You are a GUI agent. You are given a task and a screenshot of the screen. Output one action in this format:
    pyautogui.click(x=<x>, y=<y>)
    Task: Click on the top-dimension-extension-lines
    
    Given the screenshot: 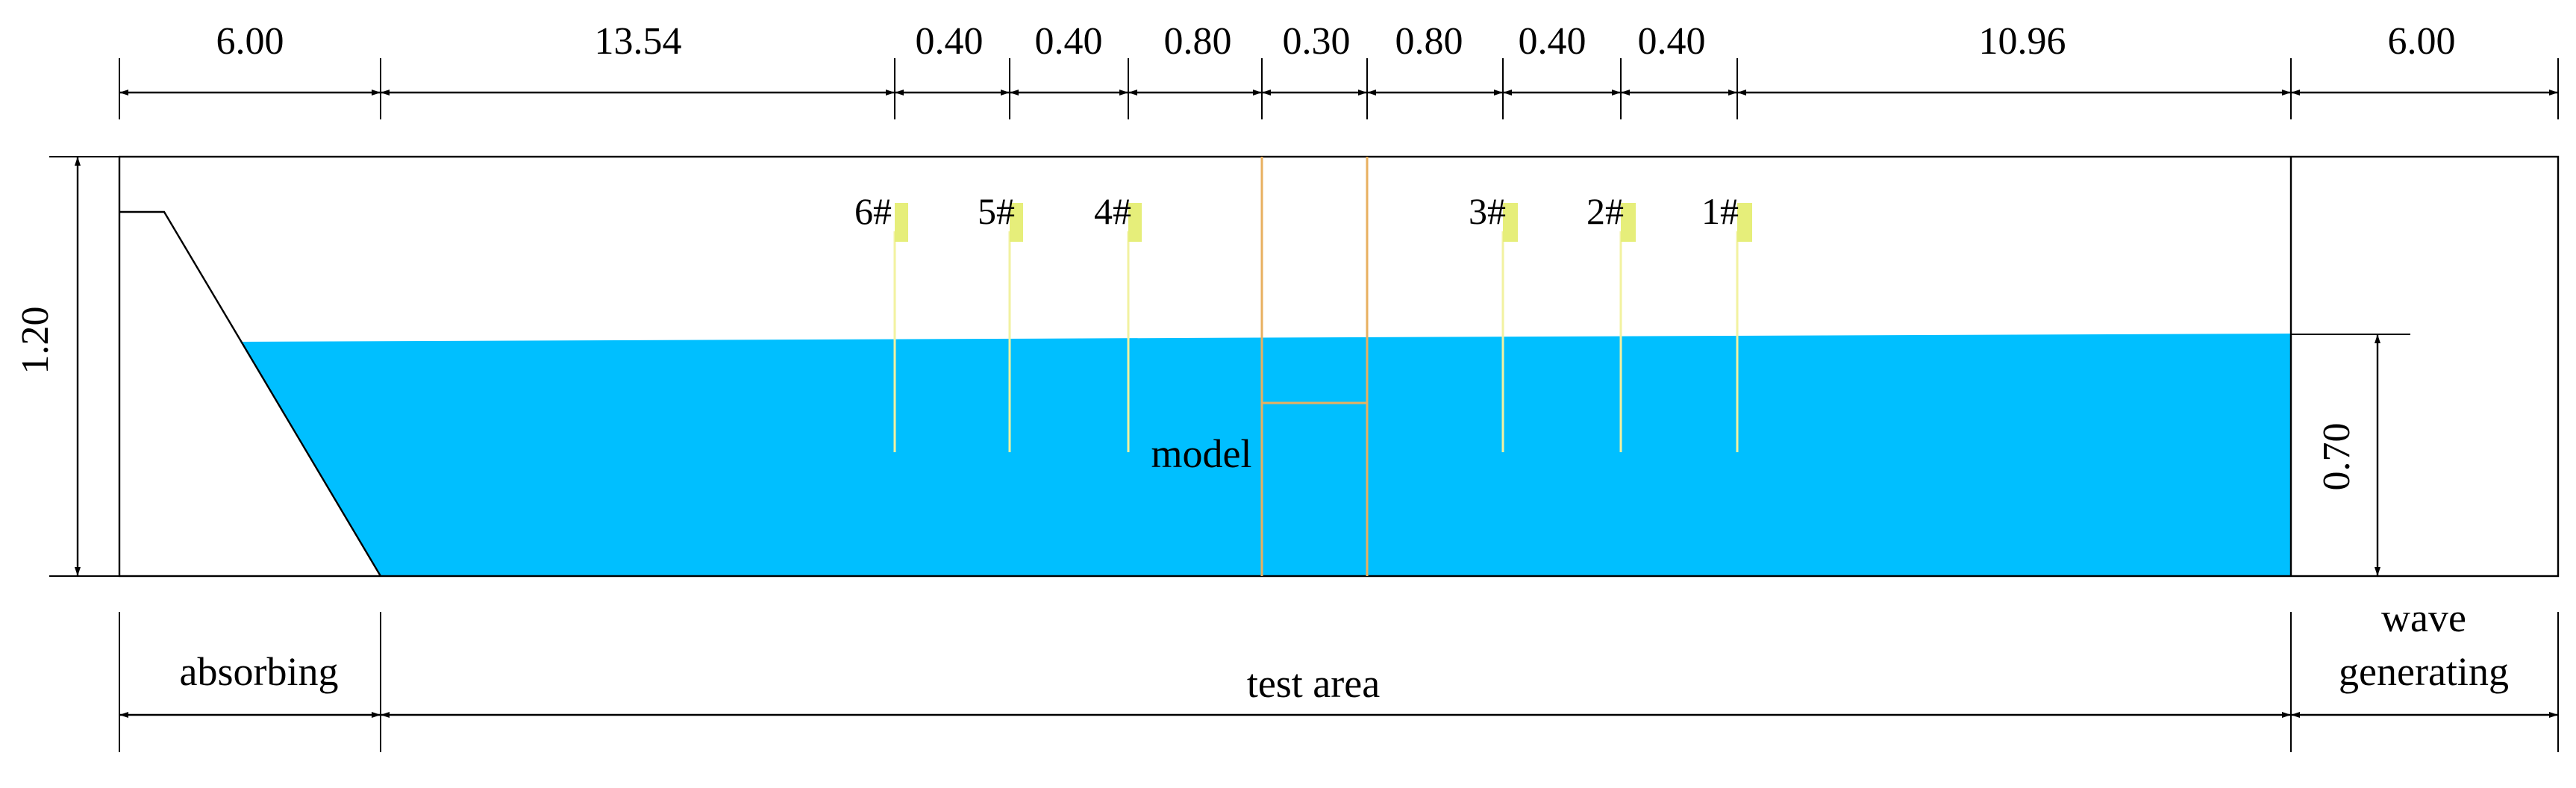 What is the action you would take?
    pyautogui.click(x=1339, y=88)
    